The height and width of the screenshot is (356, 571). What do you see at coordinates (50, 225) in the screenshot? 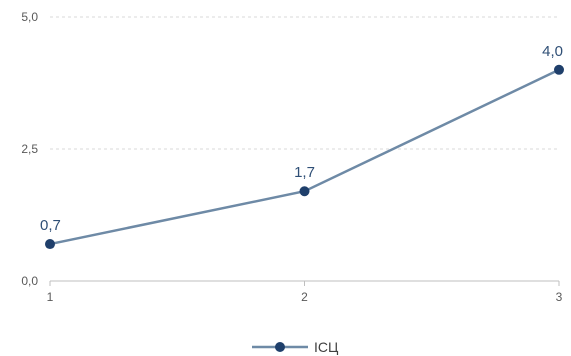
I see `data-label: 0,7` at bounding box center [50, 225].